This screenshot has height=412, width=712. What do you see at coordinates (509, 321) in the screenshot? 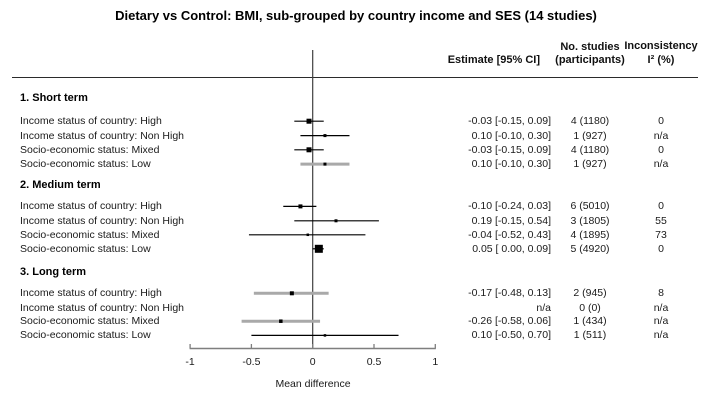
I see `estimate-value: -0.26 [-0.58, 0.06]` at bounding box center [509, 321].